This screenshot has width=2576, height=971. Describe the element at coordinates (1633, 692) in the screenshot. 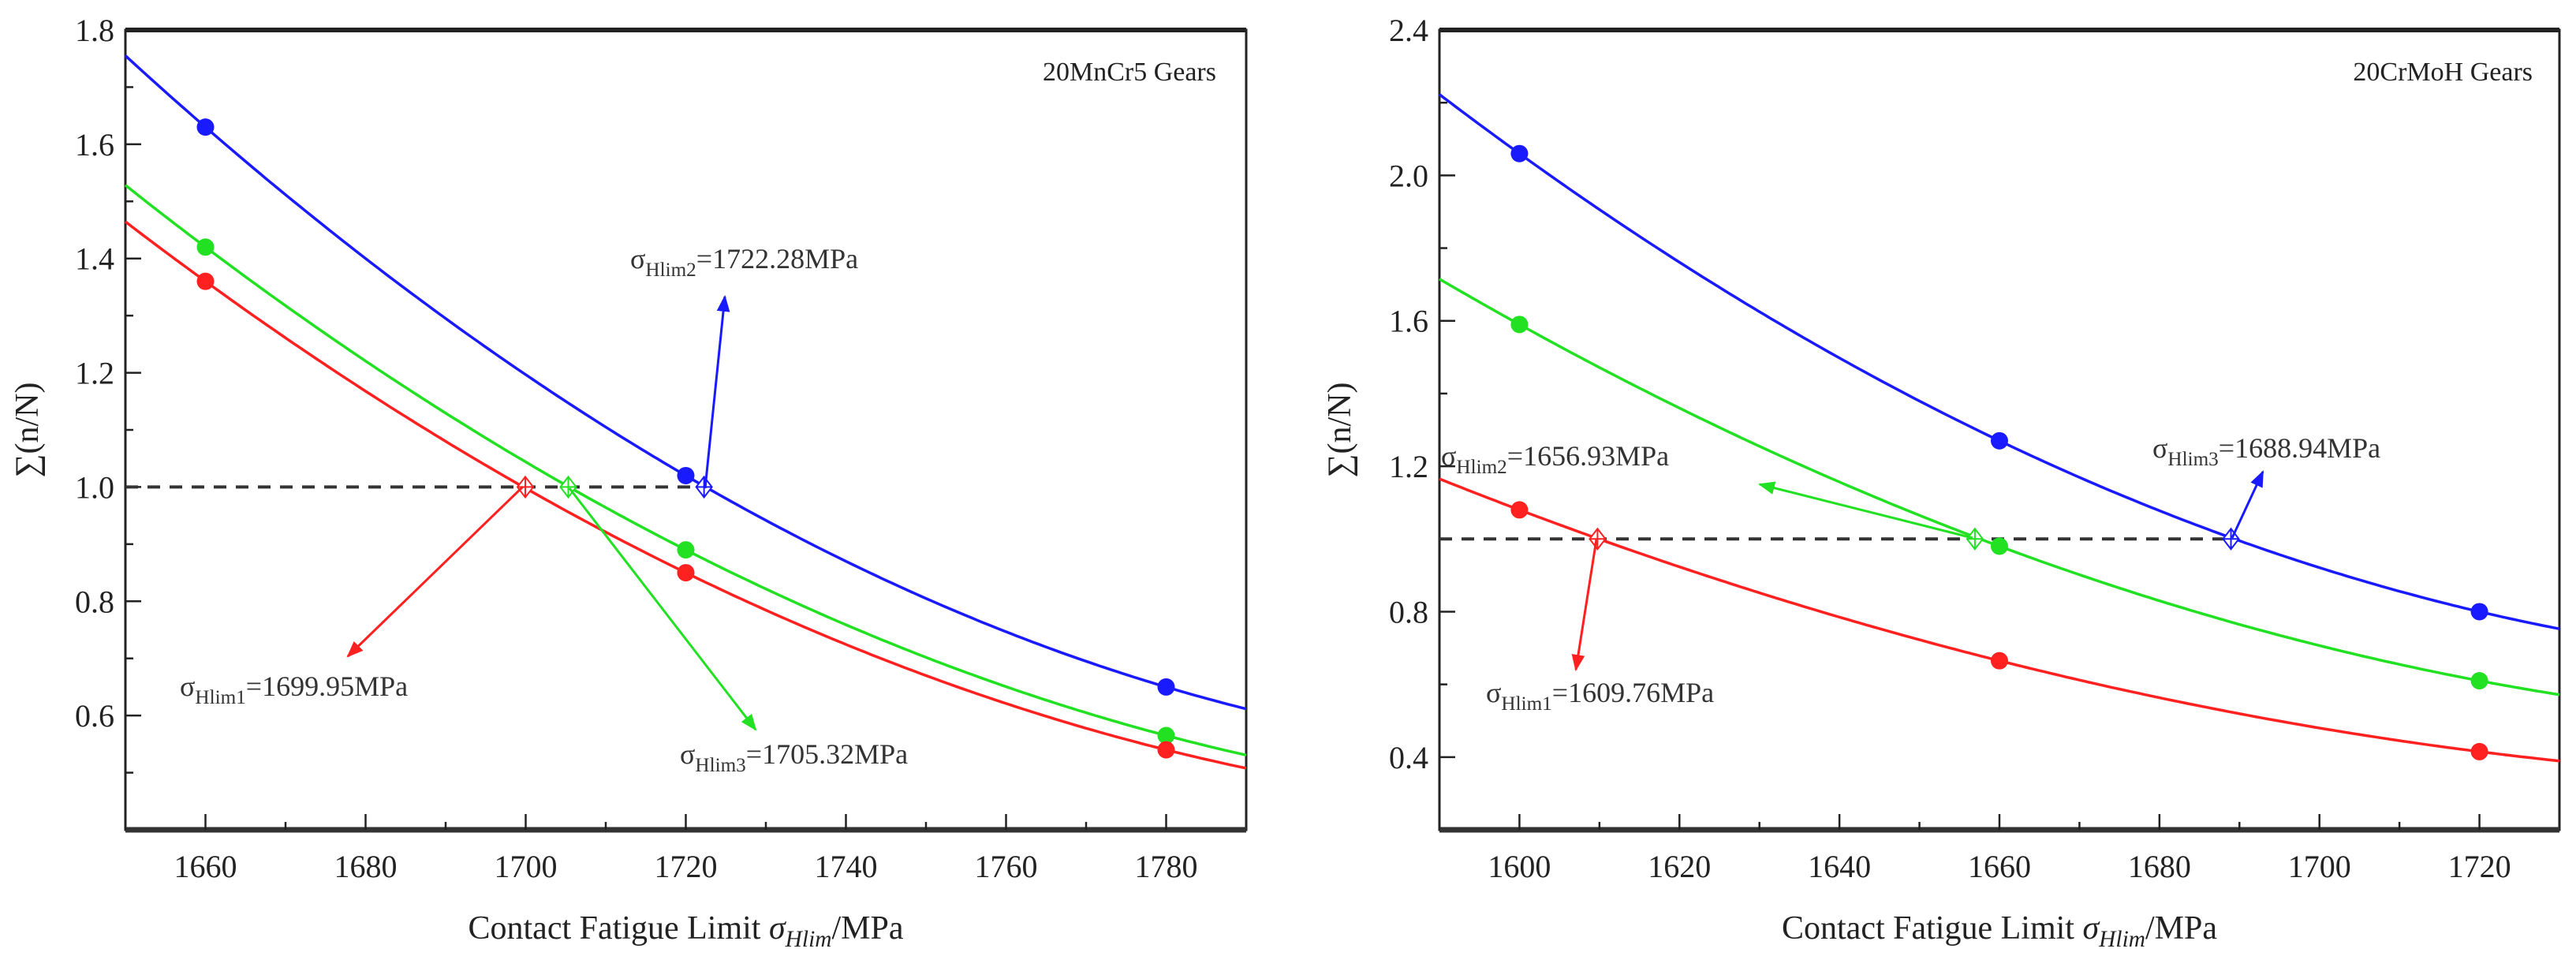

I see `annotation-label-value: =1609.76MPa` at that location.